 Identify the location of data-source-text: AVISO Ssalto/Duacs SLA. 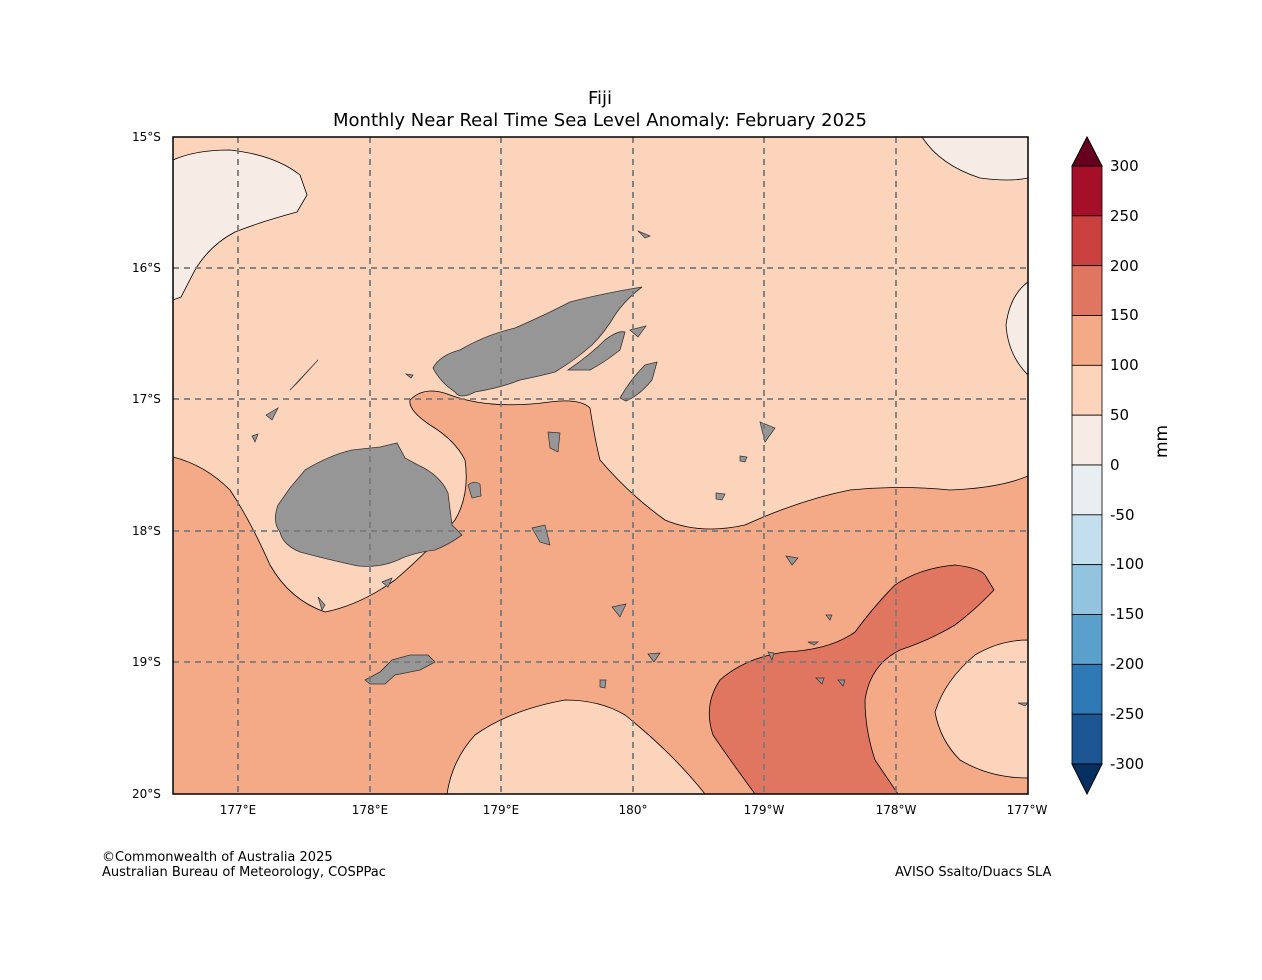
(973, 872).